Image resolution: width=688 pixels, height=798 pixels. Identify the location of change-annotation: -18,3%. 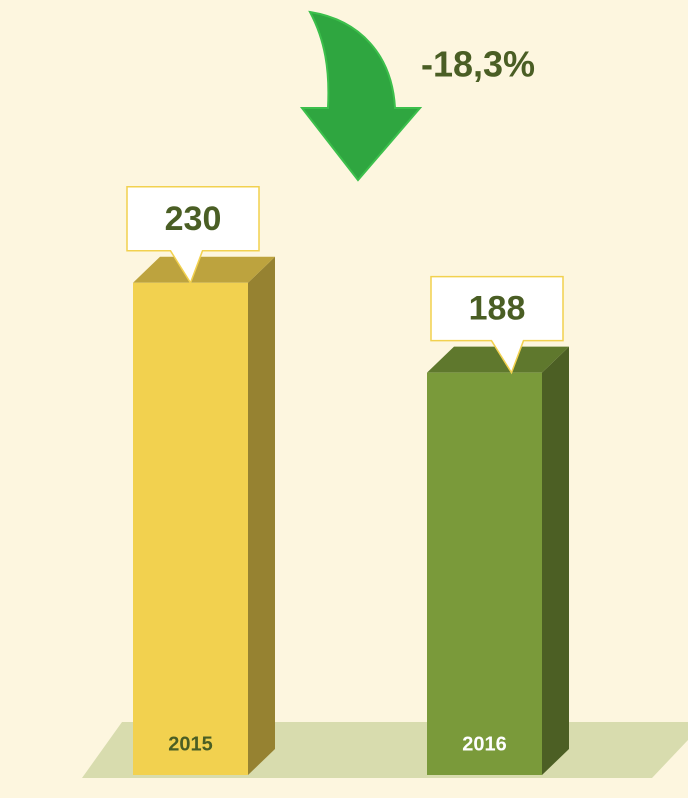
(478, 64).